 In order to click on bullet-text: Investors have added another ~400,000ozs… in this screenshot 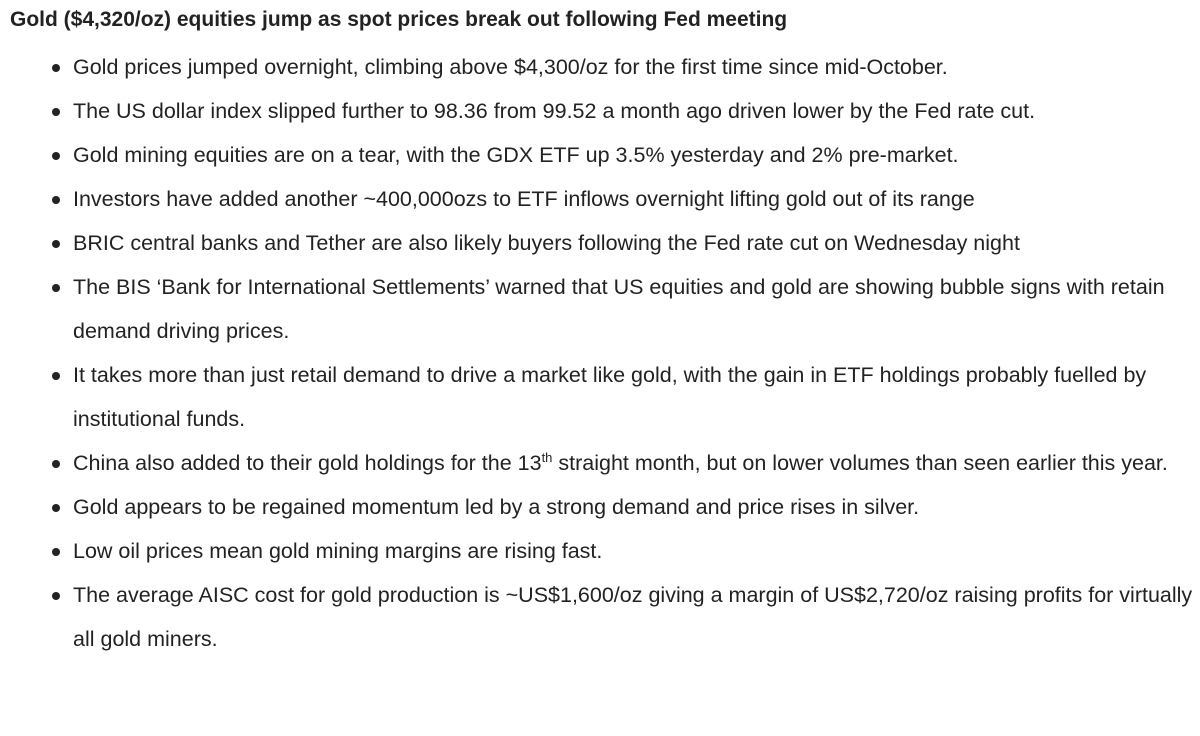, I will do `click(524, 199)`.